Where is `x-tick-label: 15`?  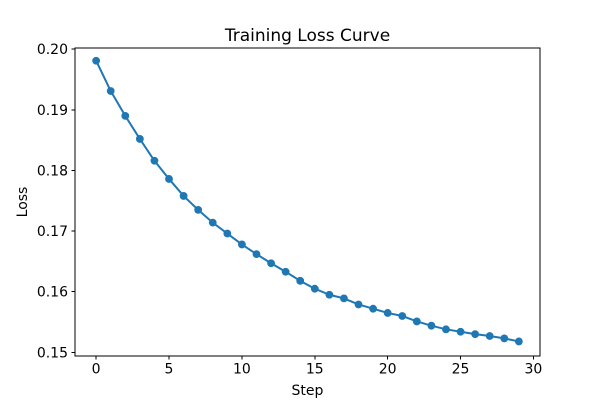 x-tick-label: 15 is located at coordinates (315, 370).